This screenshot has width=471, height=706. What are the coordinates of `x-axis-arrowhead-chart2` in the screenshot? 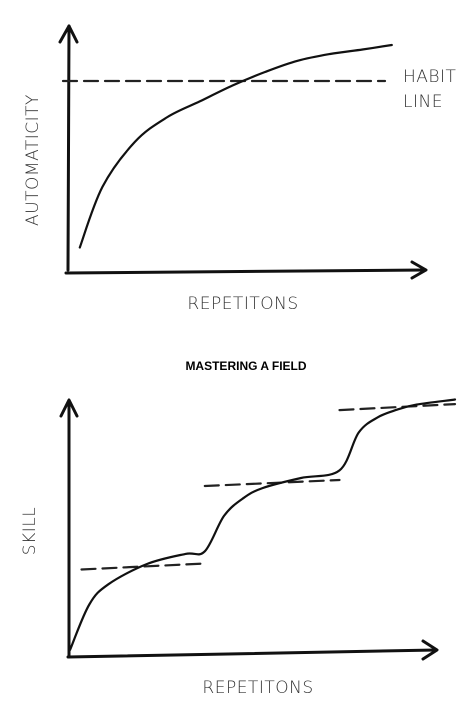 It's located at (430, 650).